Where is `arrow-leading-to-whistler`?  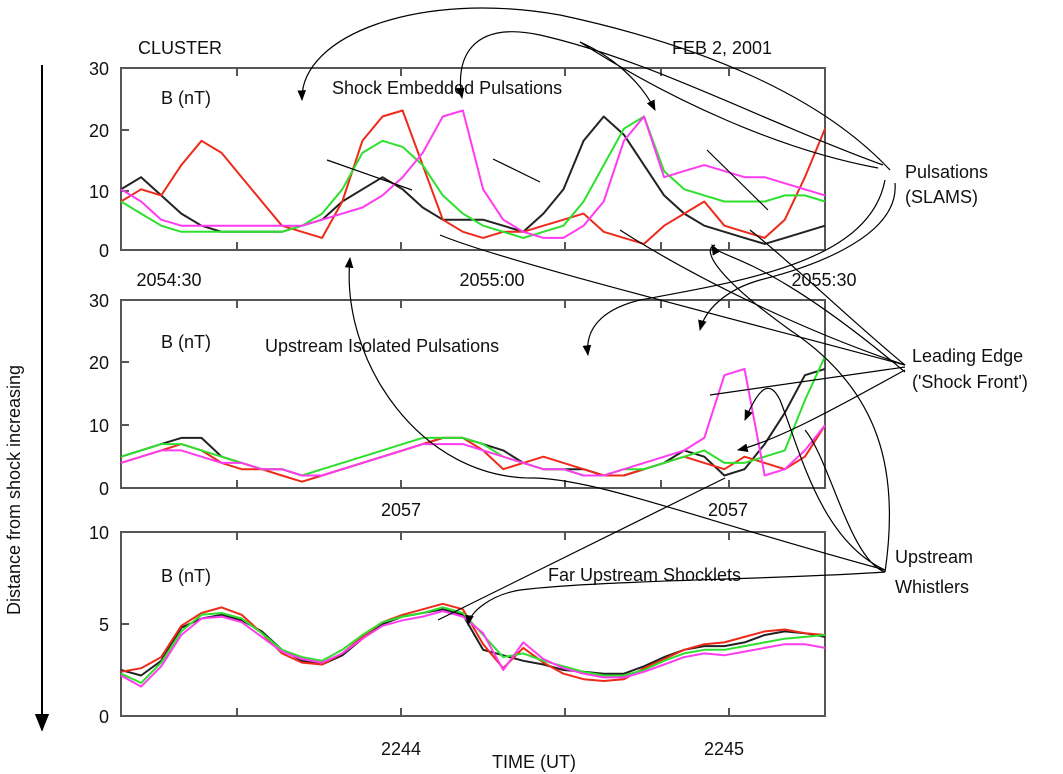
arrow-leading-to-whistler is located at coordinates (821, 410).